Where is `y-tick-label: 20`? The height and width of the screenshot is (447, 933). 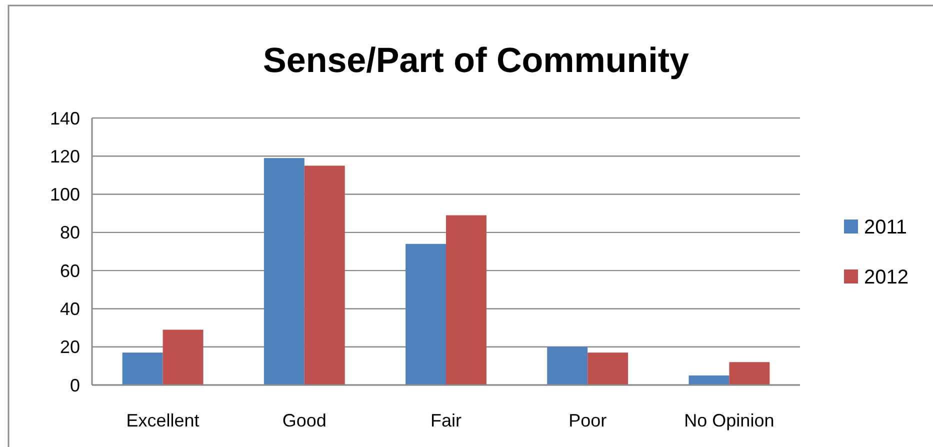 y-tick-label: 20 is located at coordinates (70, 347).